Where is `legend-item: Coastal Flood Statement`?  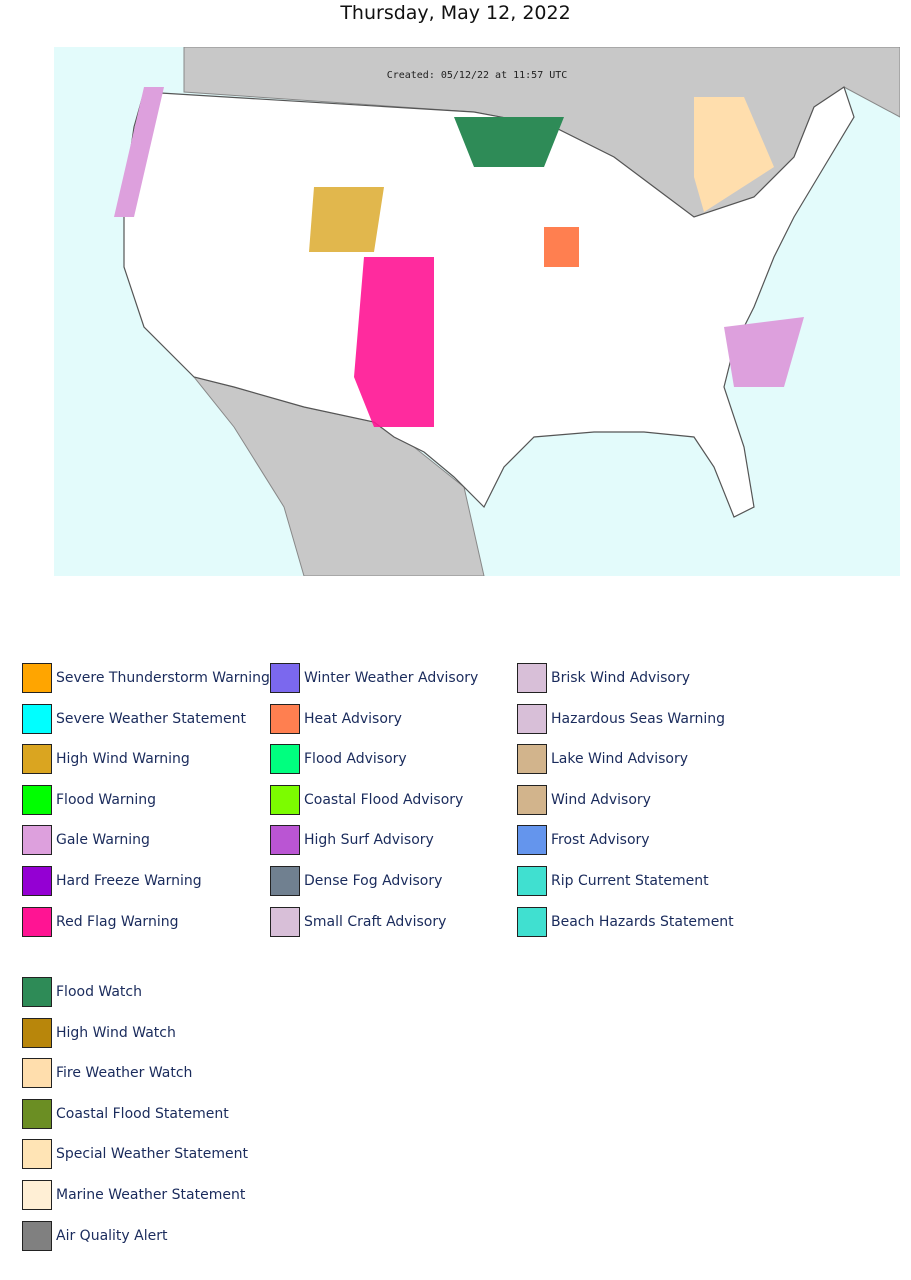
legend-item: Coastal Flood Statement is located at coordinates (125, 1113).